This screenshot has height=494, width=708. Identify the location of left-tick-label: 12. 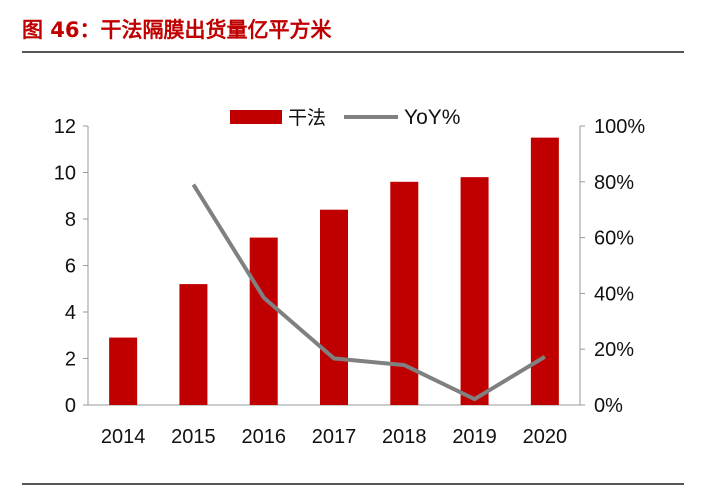
(65, 127).